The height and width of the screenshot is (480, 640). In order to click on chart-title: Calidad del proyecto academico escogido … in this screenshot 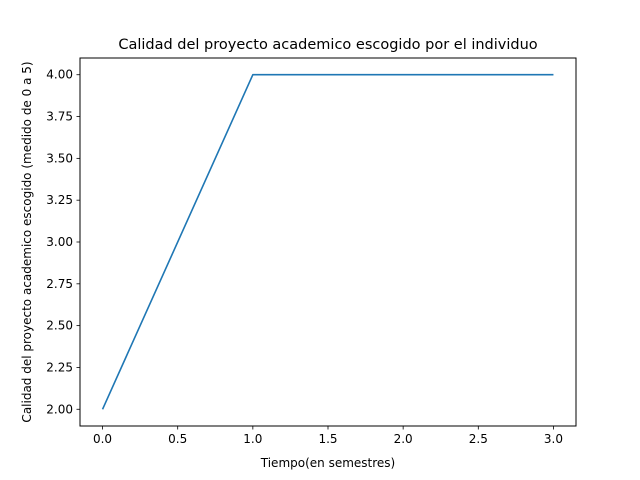, I will do `click(327, 45)`.